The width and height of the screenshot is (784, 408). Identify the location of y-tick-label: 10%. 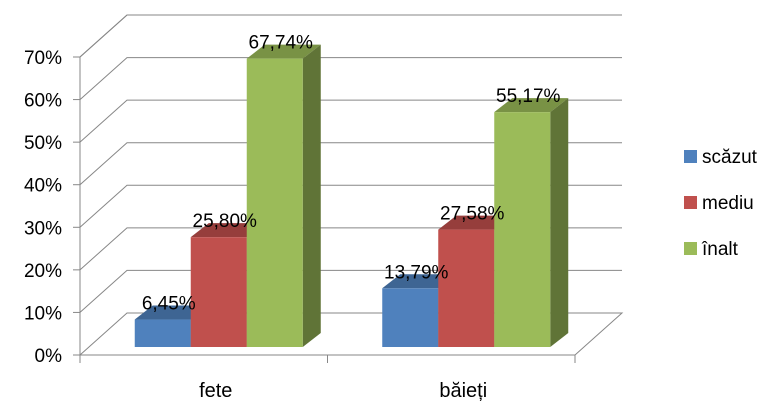
(43, 313).